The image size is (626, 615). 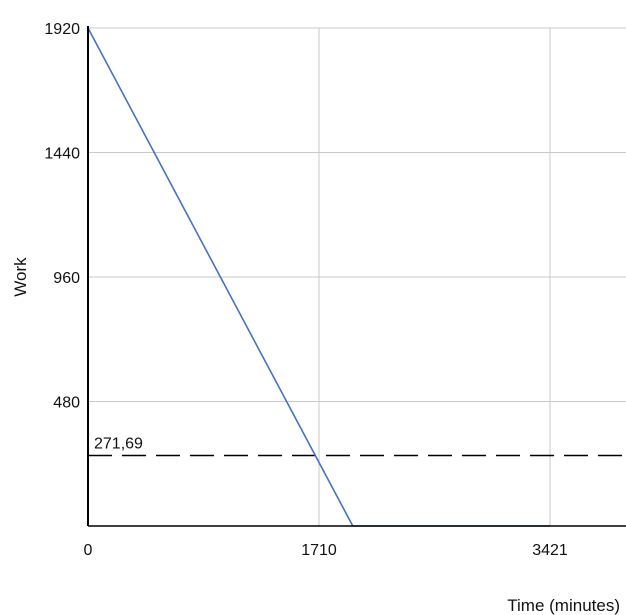 I want to click on reference-line-label: 271,69, so click(x=118, y=444).